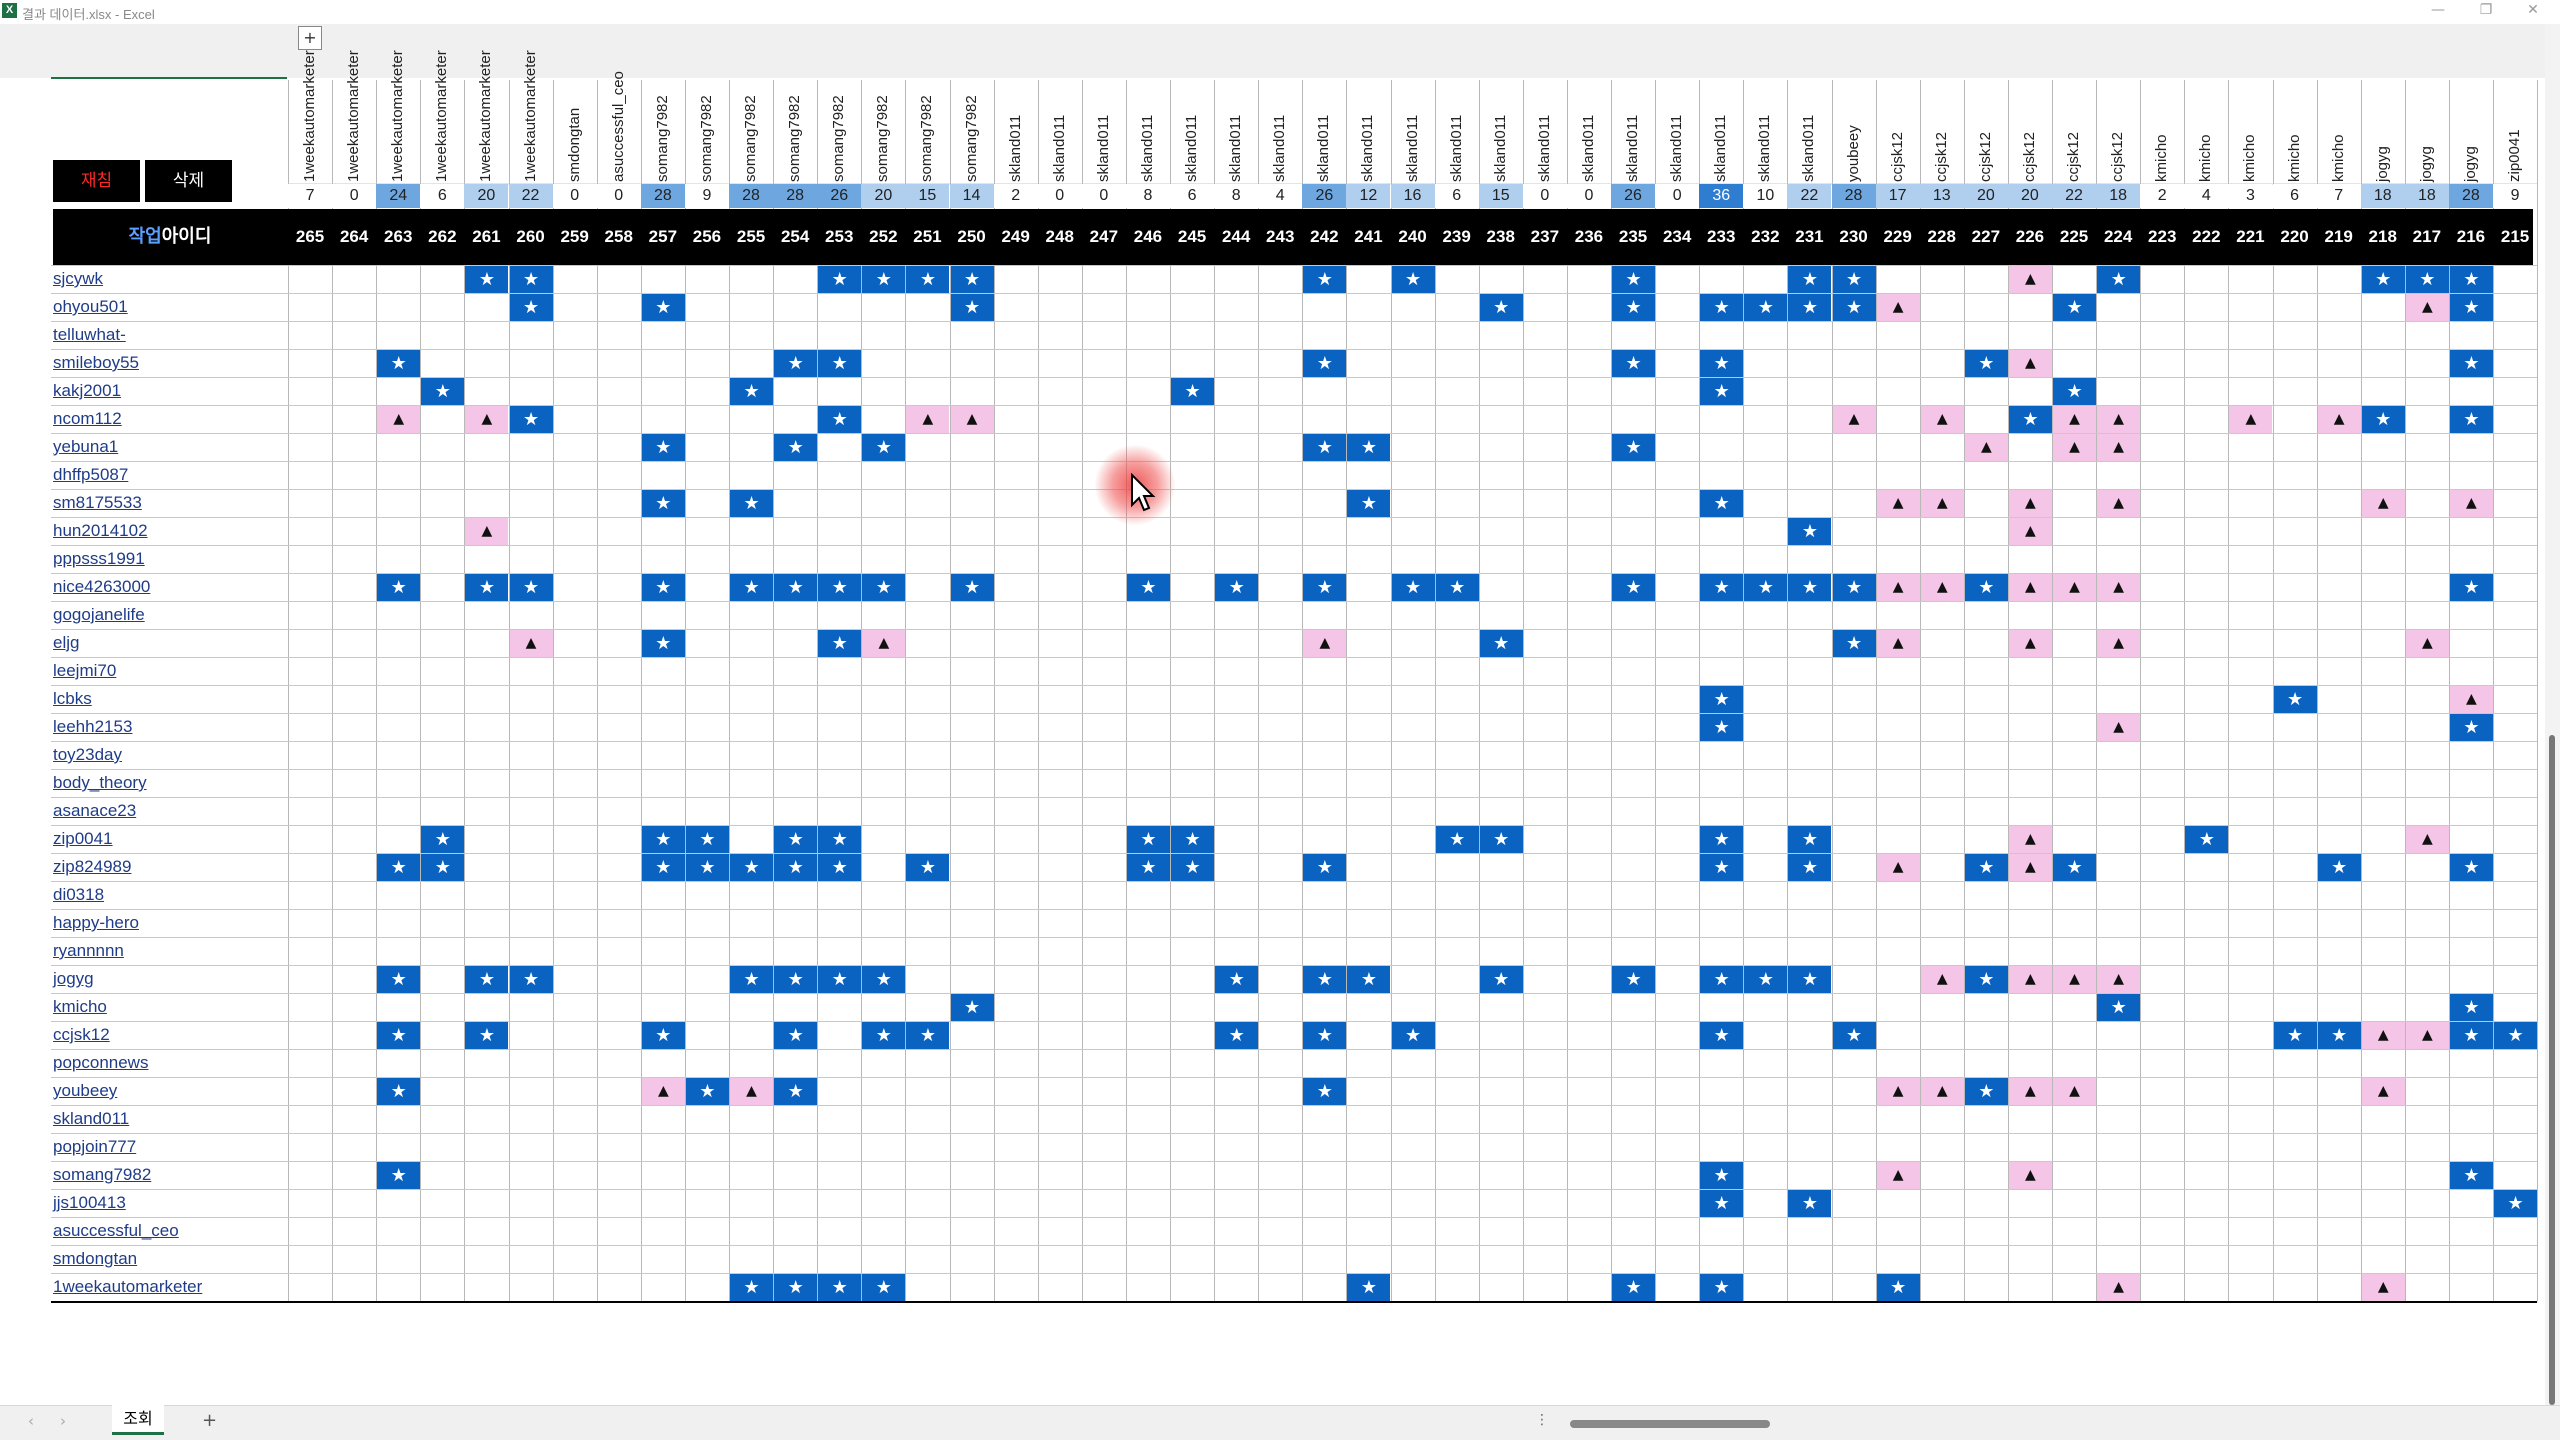  Describe the element at coordinates (442, 236) in the screenshot. I see `post-number-header: 262` at that location.